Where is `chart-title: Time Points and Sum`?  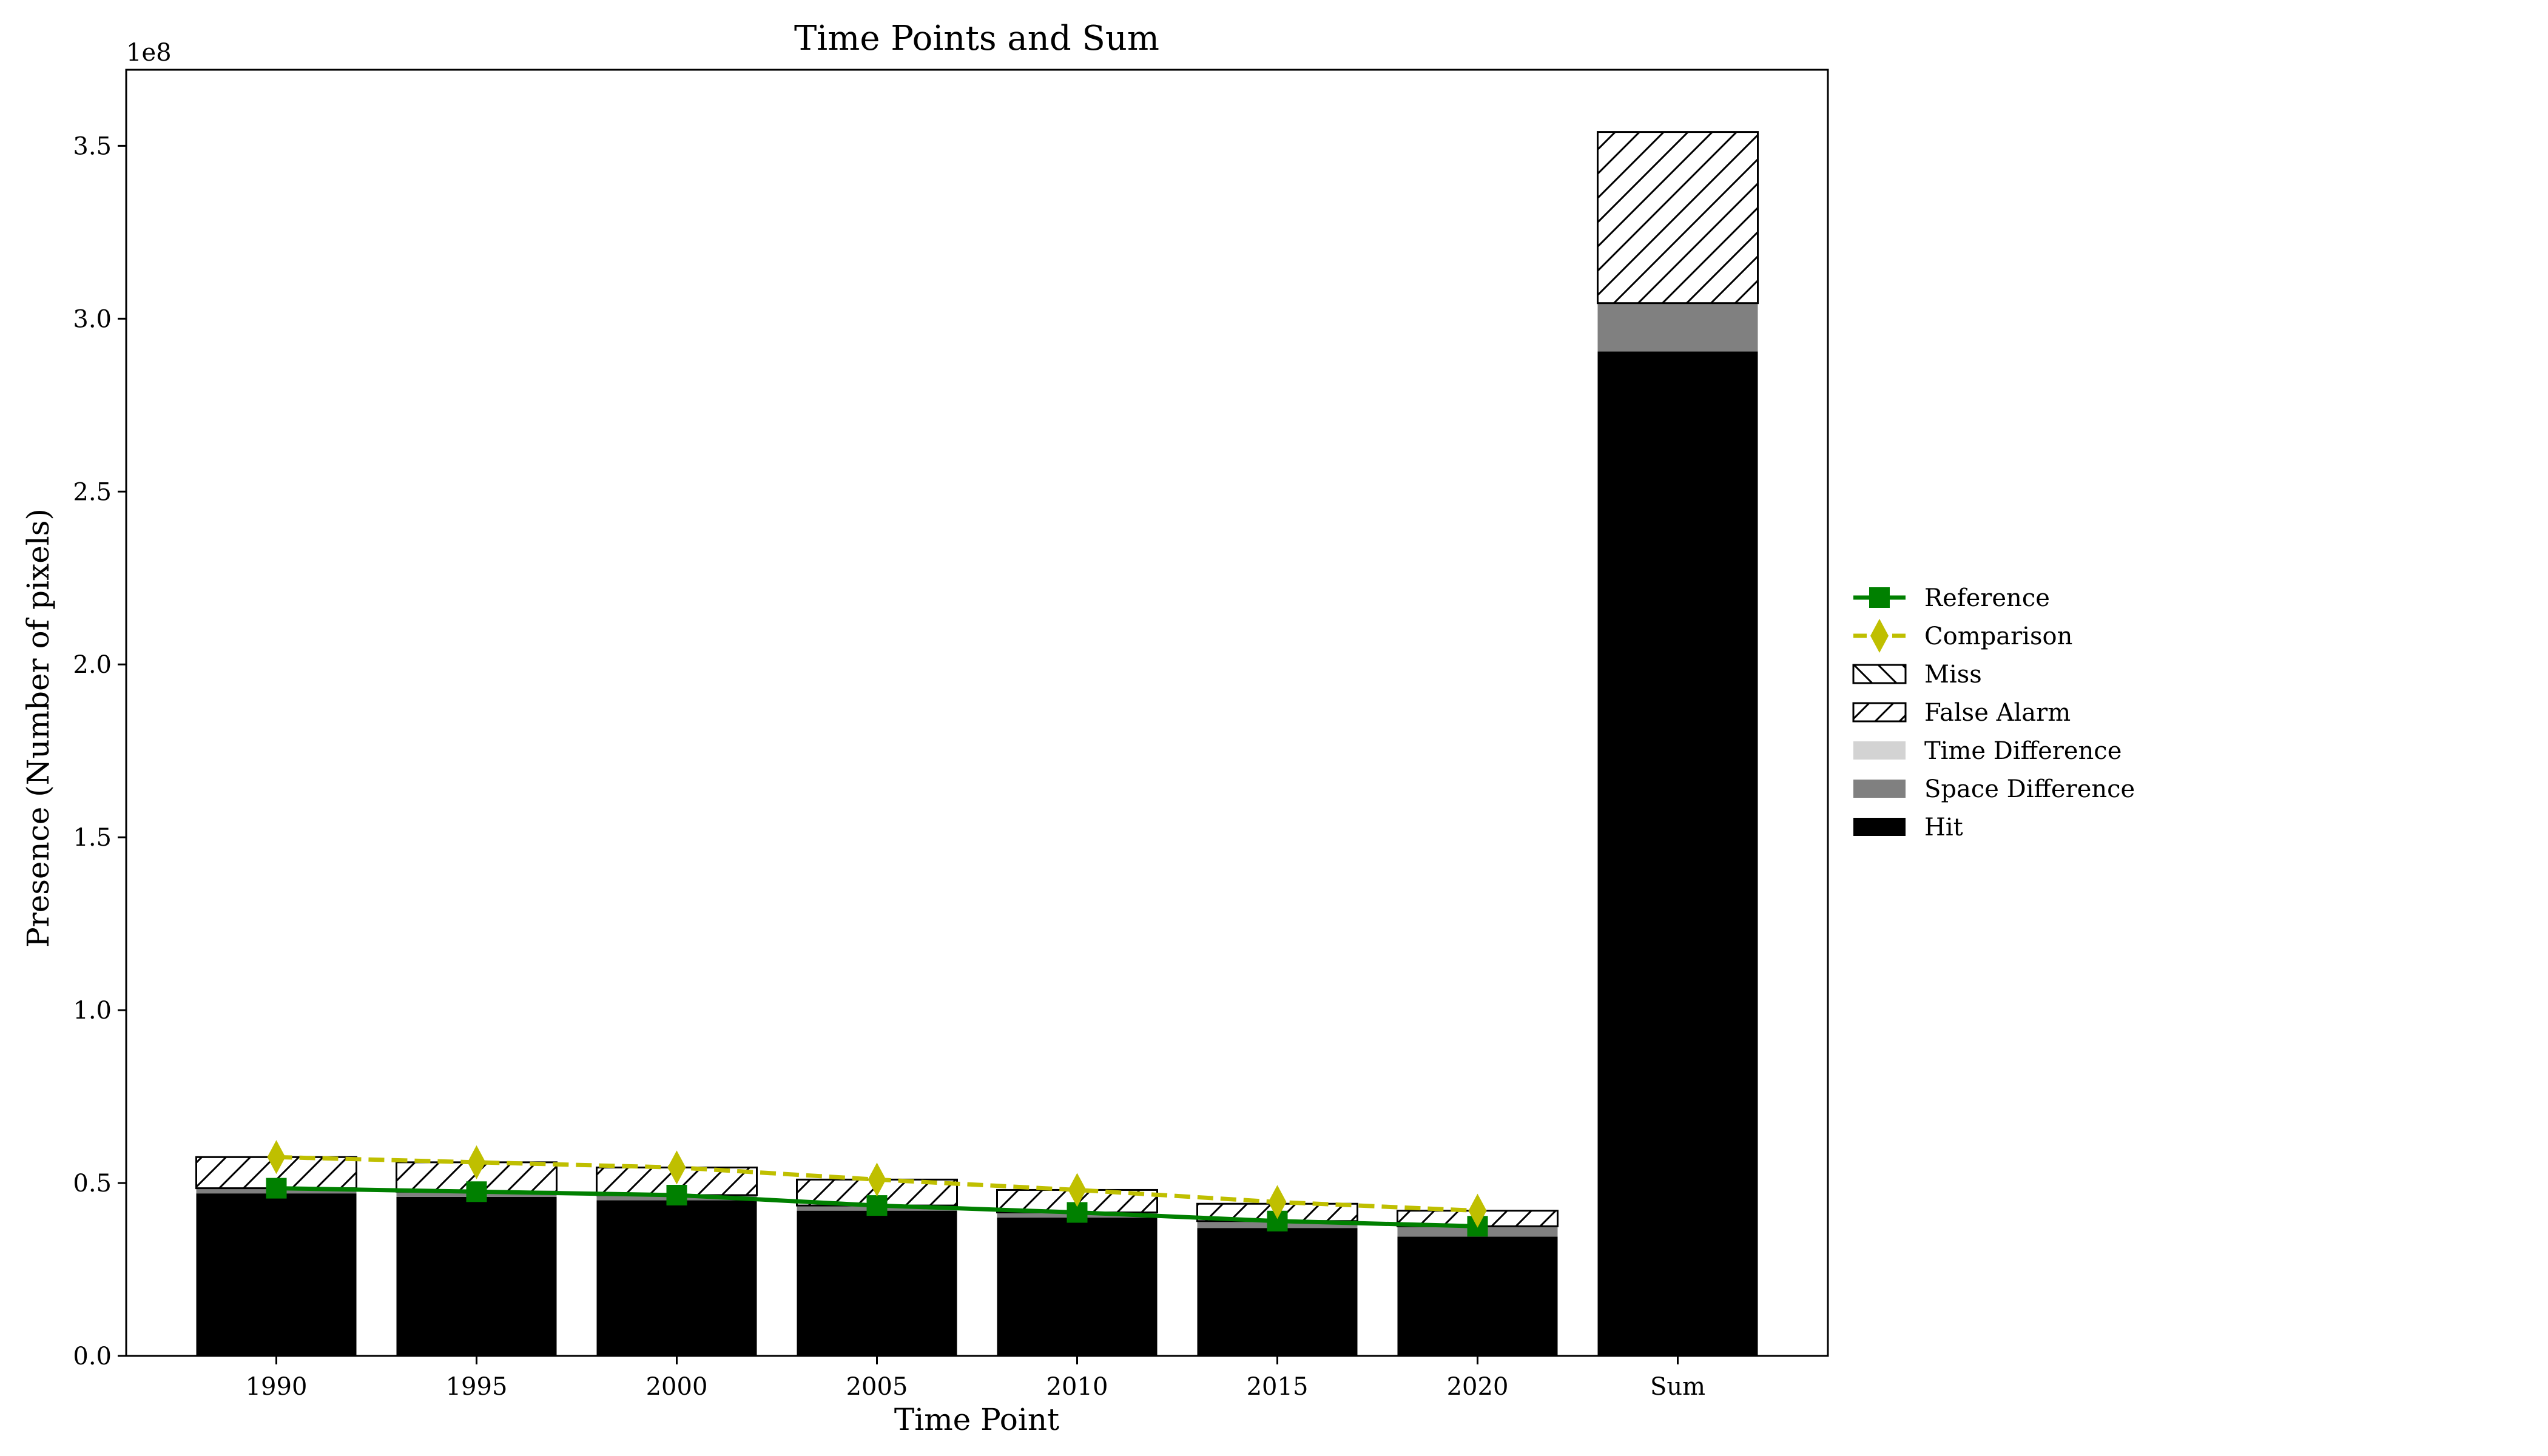 chart-title: Time Points and Sum is located at coordinates (976, 38).